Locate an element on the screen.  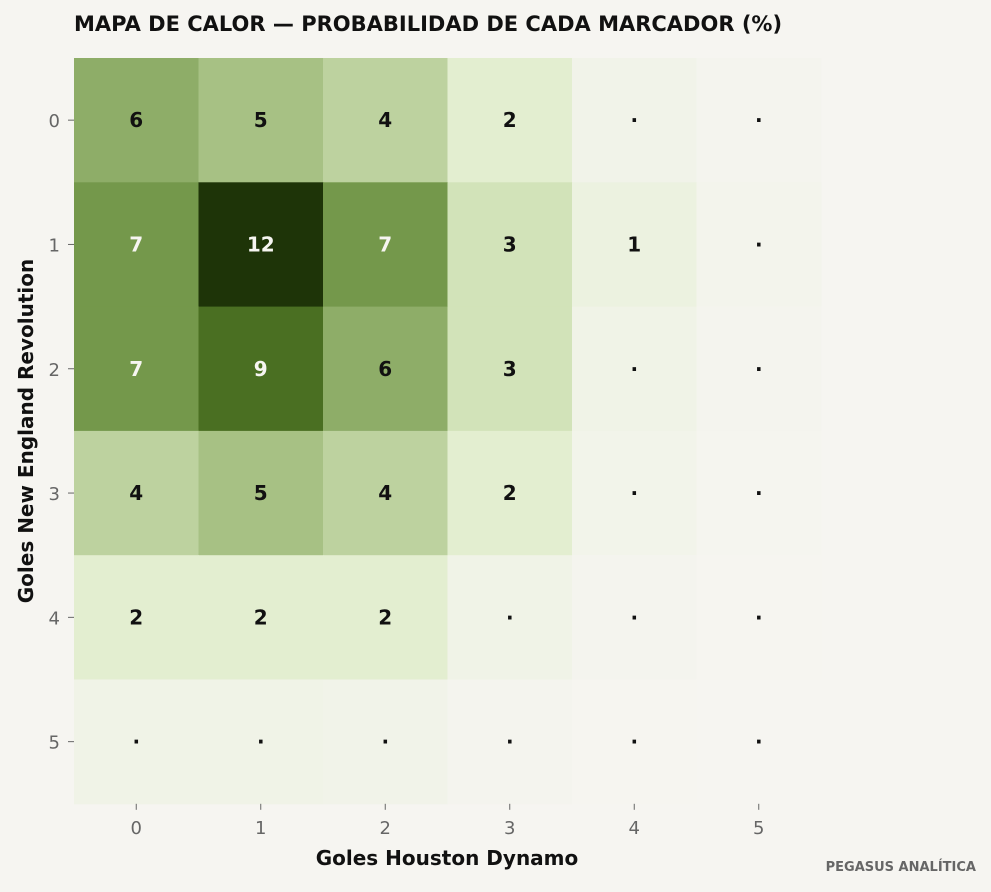
y-axis-label: Goles New England Revolution is located at coordinates (26, 431).